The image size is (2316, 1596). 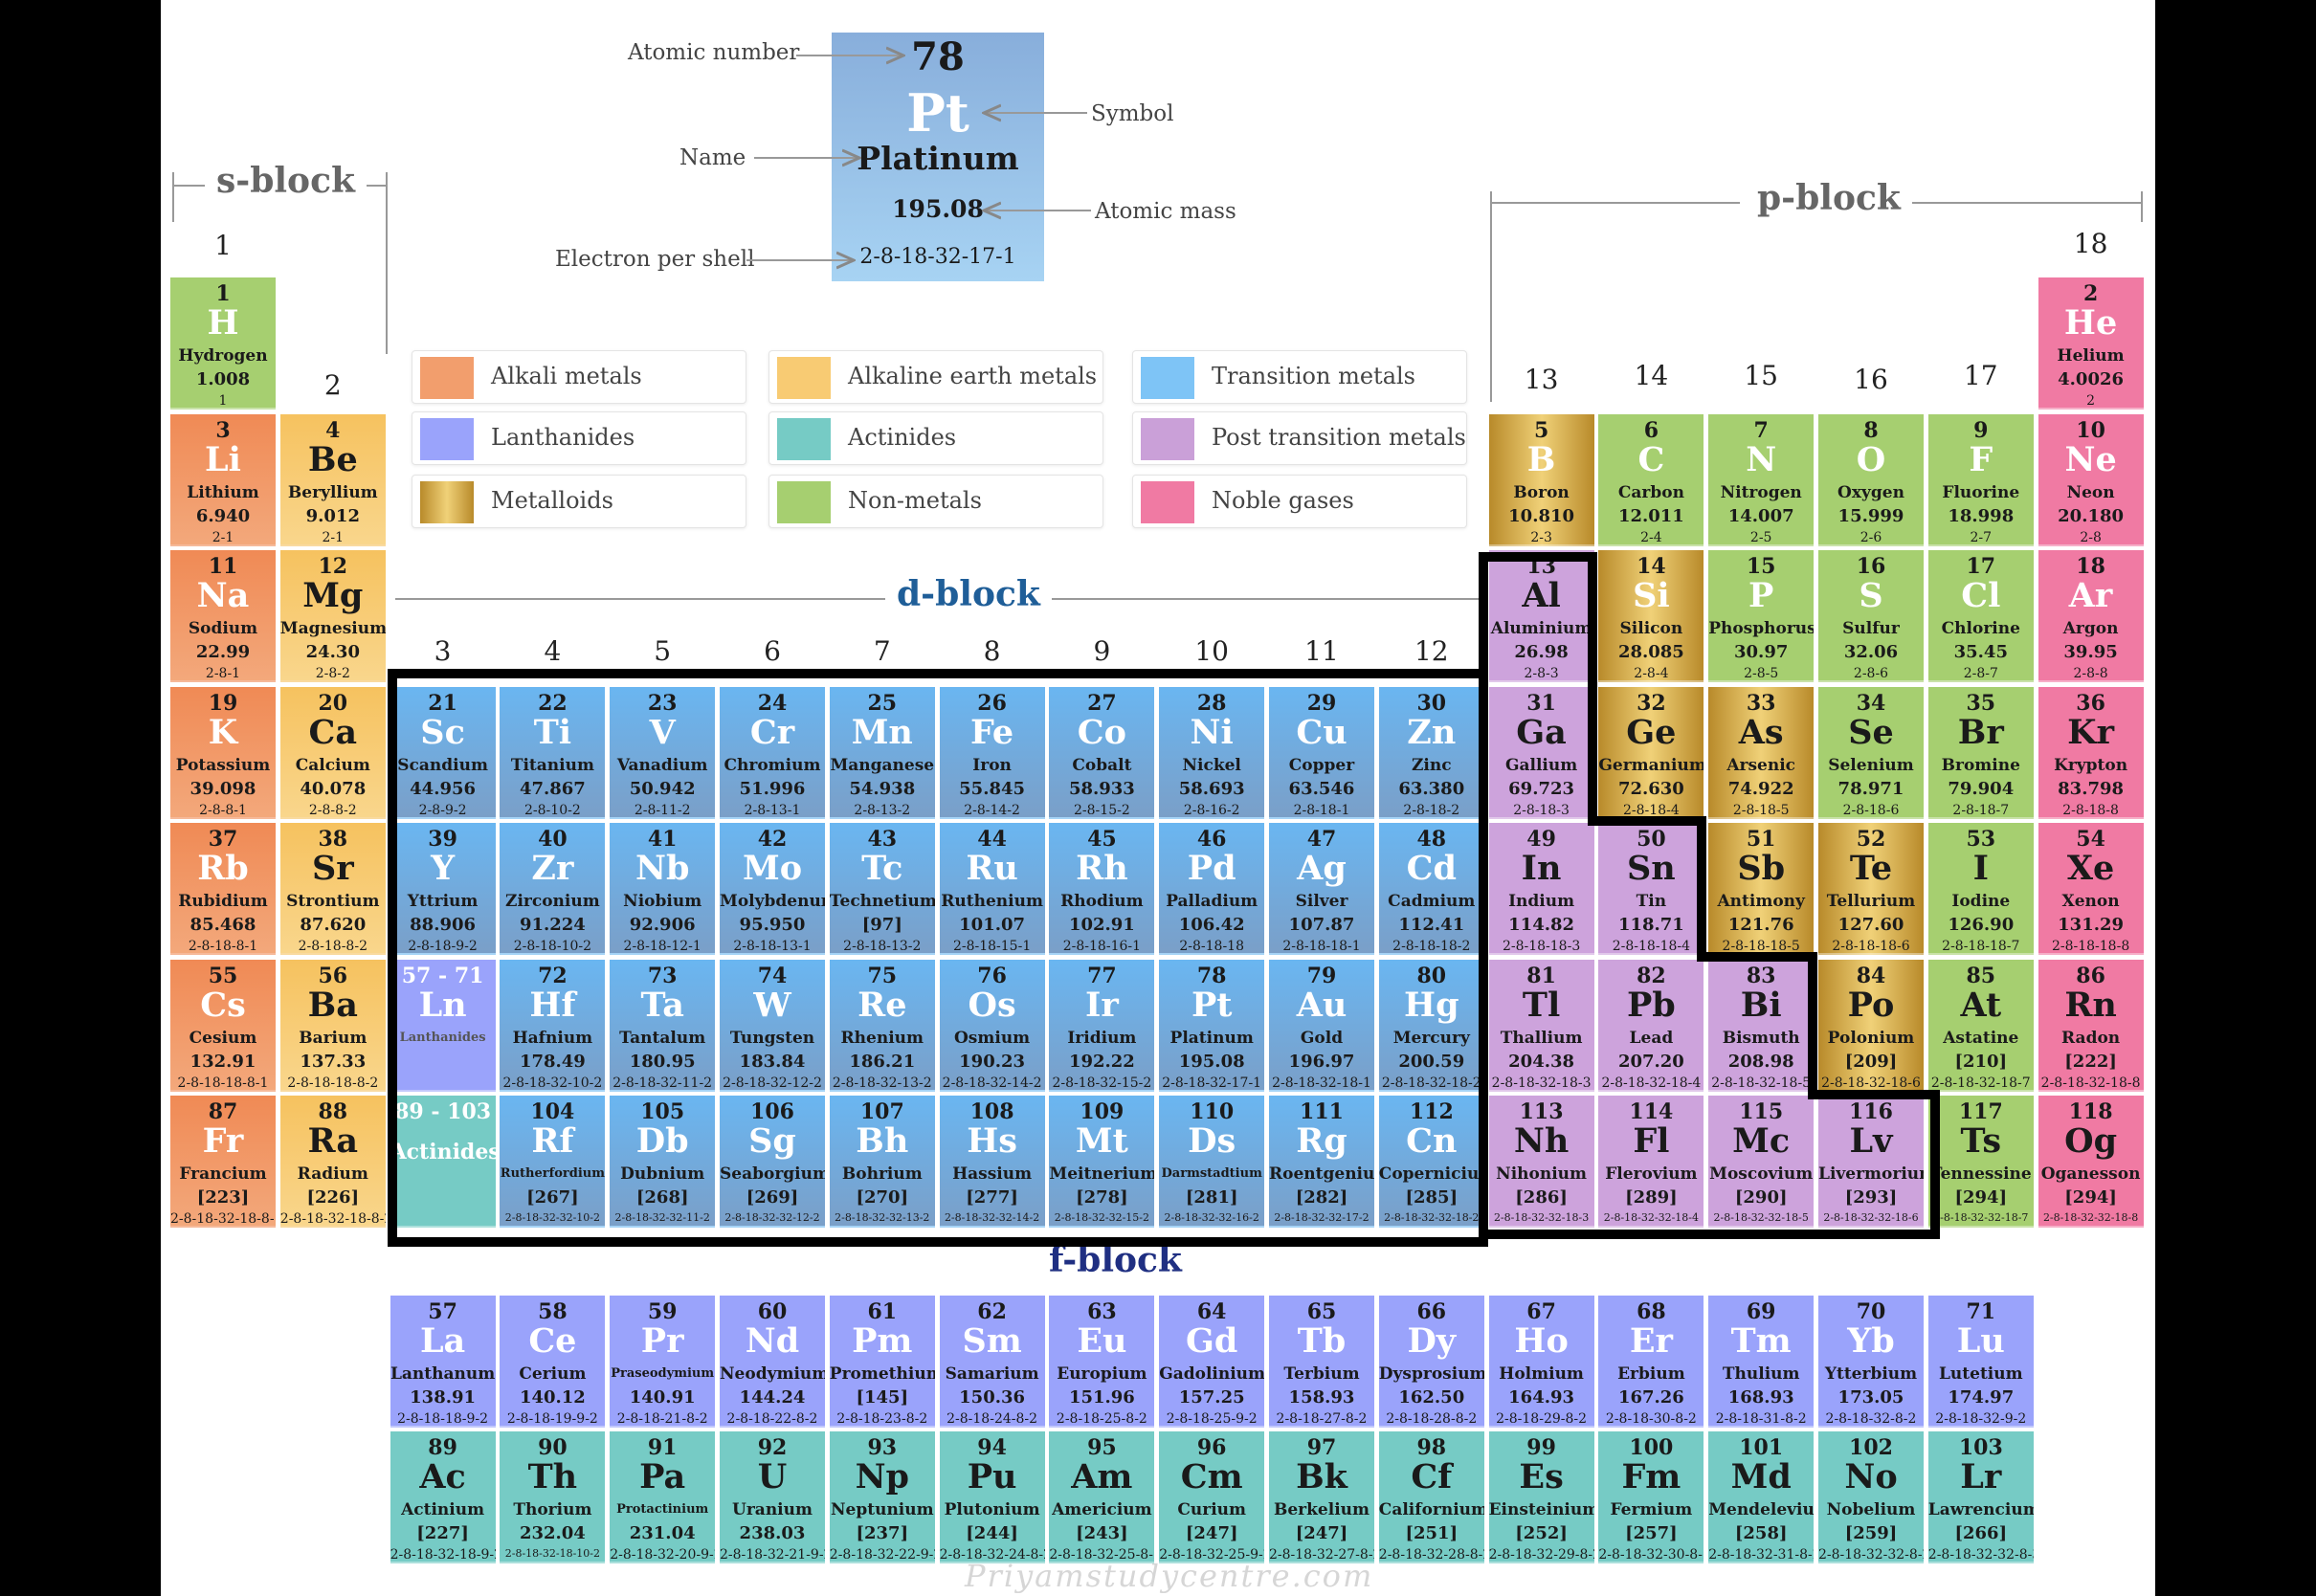 What do you see at coordinates (1169, 1576) in the screenshot?
I see `watermark: Priyamstudycentre.com` at bounding box center [1169, 1576].